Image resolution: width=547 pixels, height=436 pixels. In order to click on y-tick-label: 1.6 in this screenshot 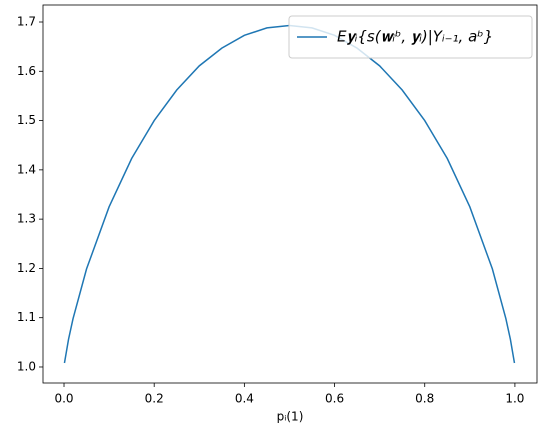, I will do `click(26, 71)`.